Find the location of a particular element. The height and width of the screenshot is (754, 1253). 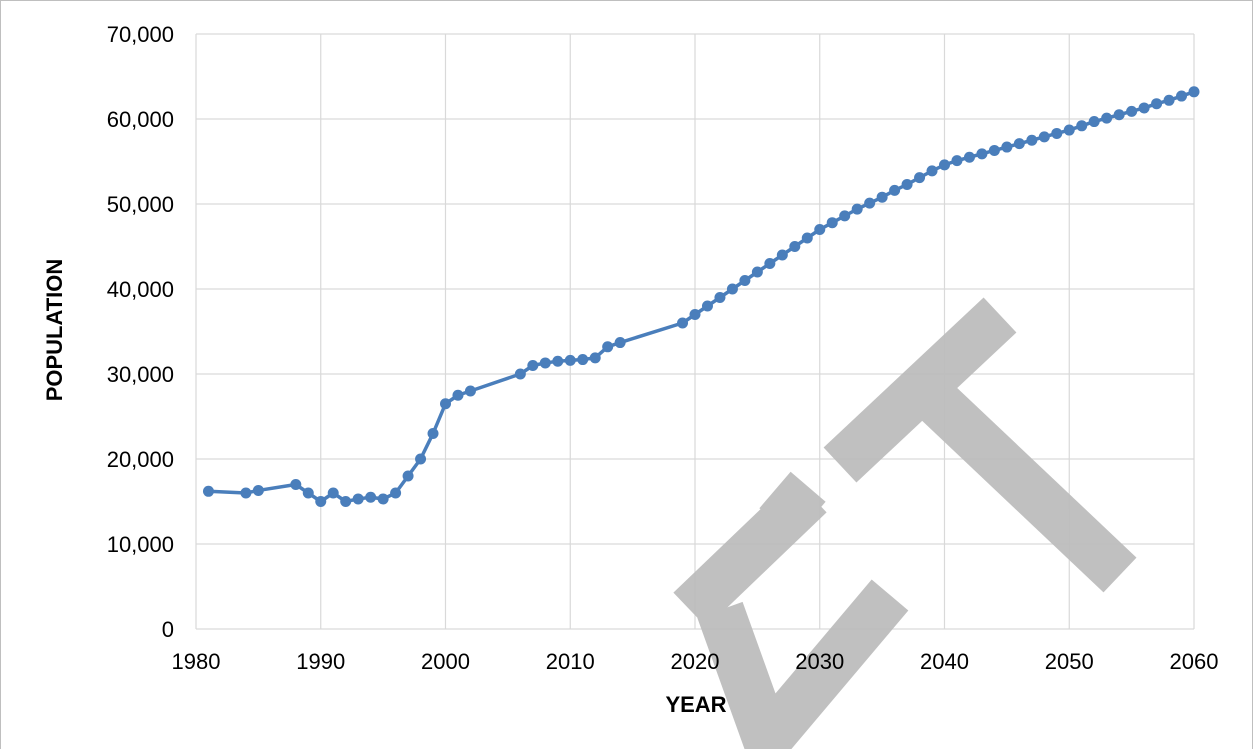

y-tick-label: 70,000 is located at coordinates (140, 34).